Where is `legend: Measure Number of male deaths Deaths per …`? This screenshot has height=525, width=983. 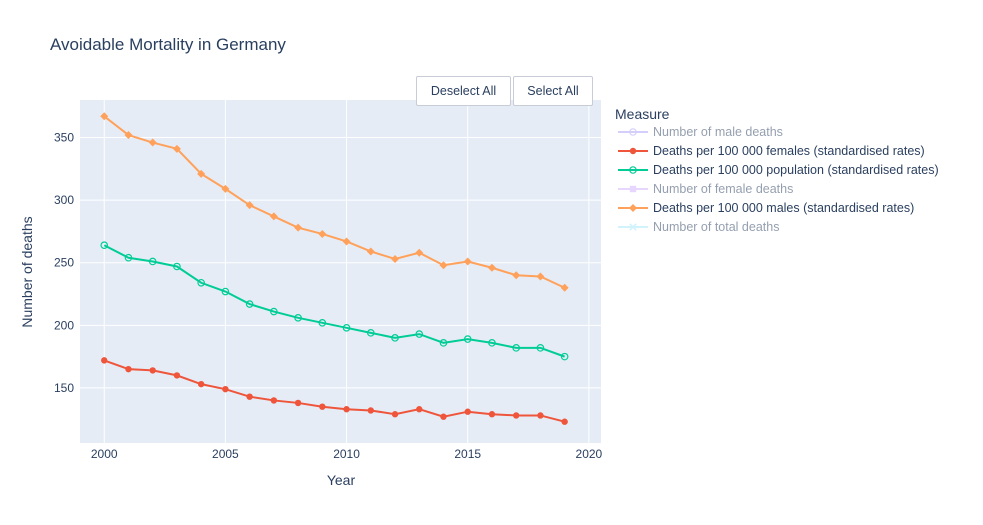 legend: Measure Number of male deaths Deaths per … is located at coordinates (777, 170).